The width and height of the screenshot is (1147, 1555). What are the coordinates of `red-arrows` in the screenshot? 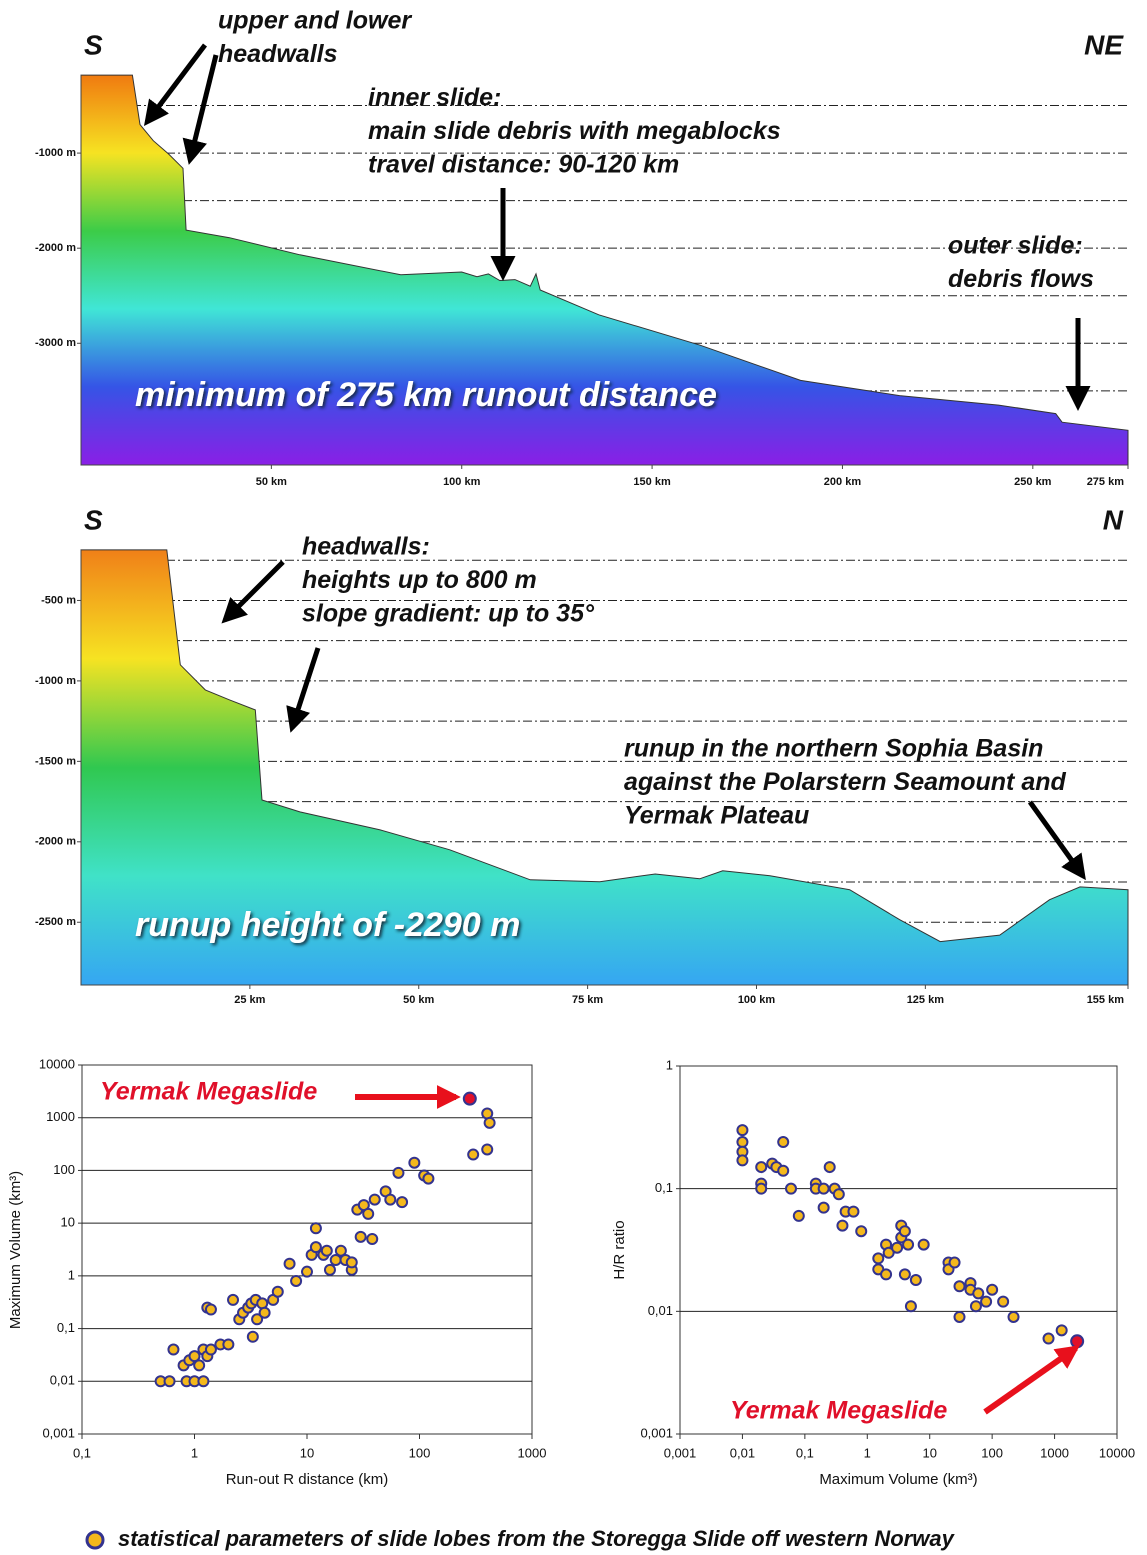 It's located at (717, 1250).